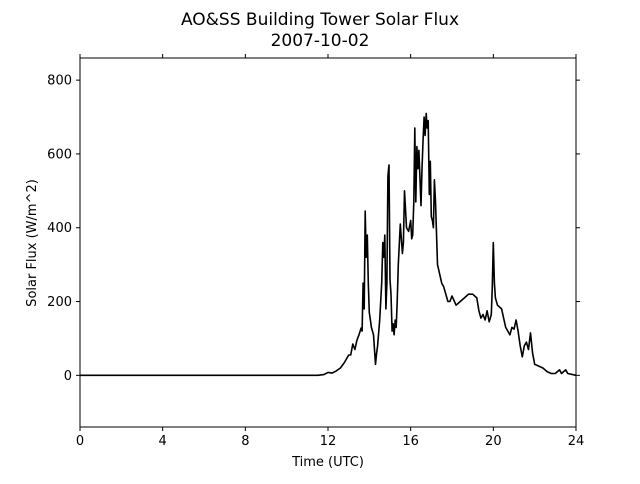  What do you see at coordinates (245, 441) in the screenshot?
I see `x-tick-label: 8` at bounding box center [245, 441].